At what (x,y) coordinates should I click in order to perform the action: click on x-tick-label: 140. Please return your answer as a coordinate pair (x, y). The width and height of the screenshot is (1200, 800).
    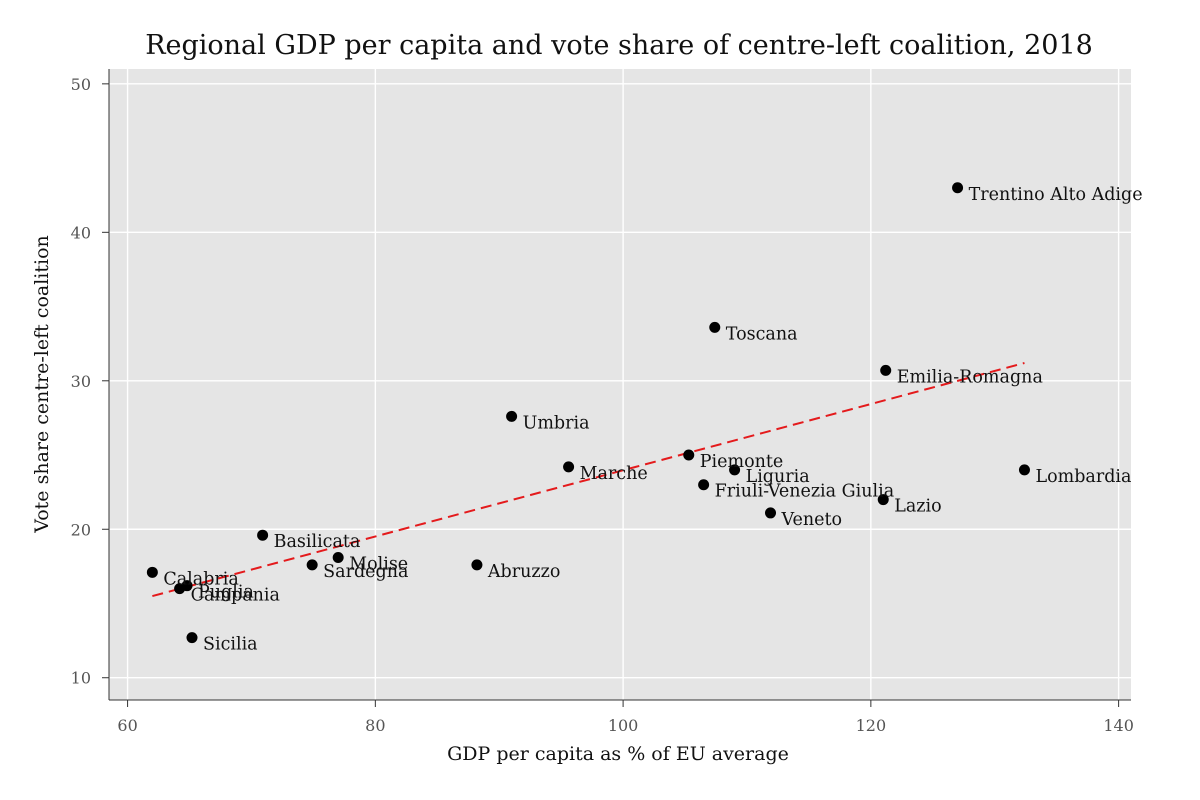
    Looking at the image, I should click on (1118, 725).